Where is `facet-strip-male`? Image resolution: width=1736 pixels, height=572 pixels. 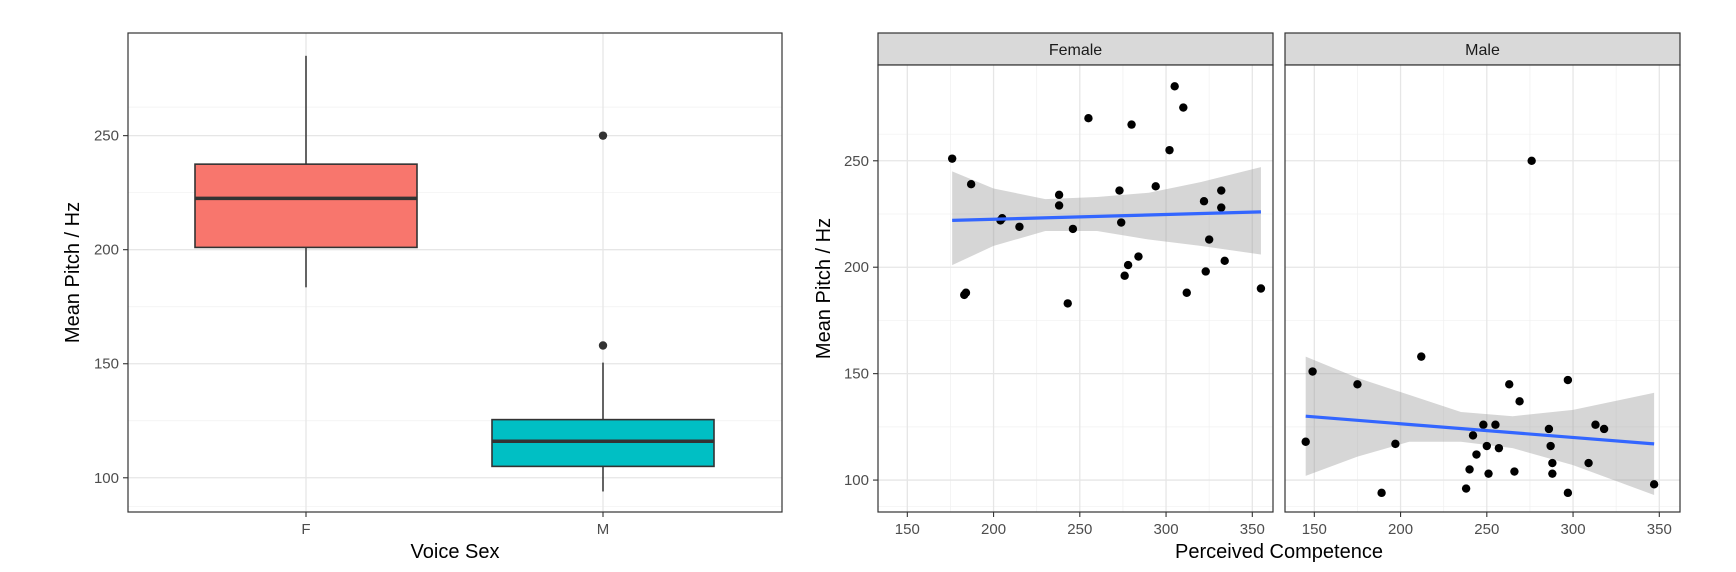
facet-strip-male is located at coordinates (1482, 49).